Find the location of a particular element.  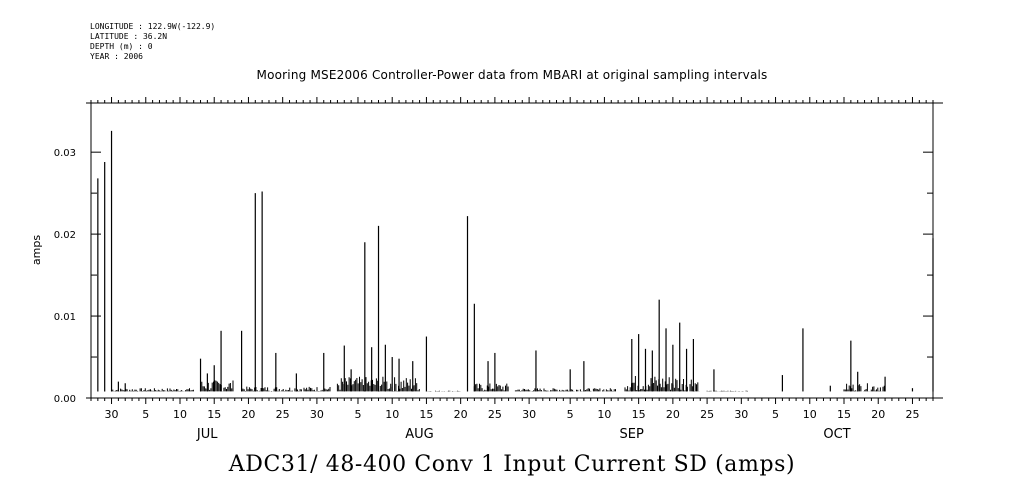

month-label: AUG is located at coordinates (419, 434).